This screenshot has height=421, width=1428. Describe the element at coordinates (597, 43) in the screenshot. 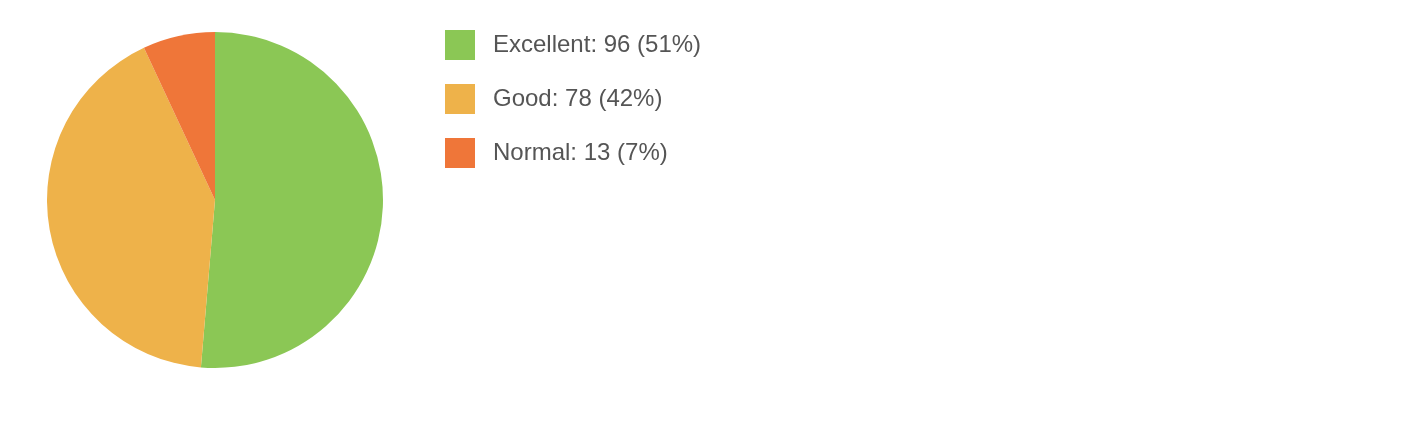

I see `legend-label: Excellent: 96 (51%)` at that location.